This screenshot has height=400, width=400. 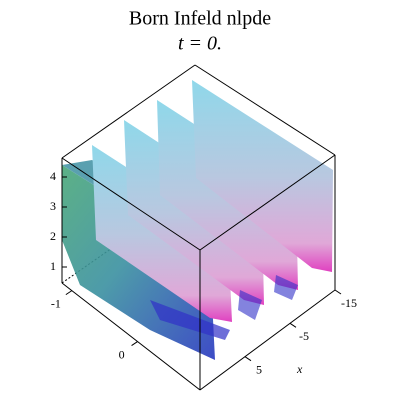 What do you see at coordinates (200, 44) in the screenshot?
I see `chart-subtitle: t = 0.` at bounding box center [200, 44].